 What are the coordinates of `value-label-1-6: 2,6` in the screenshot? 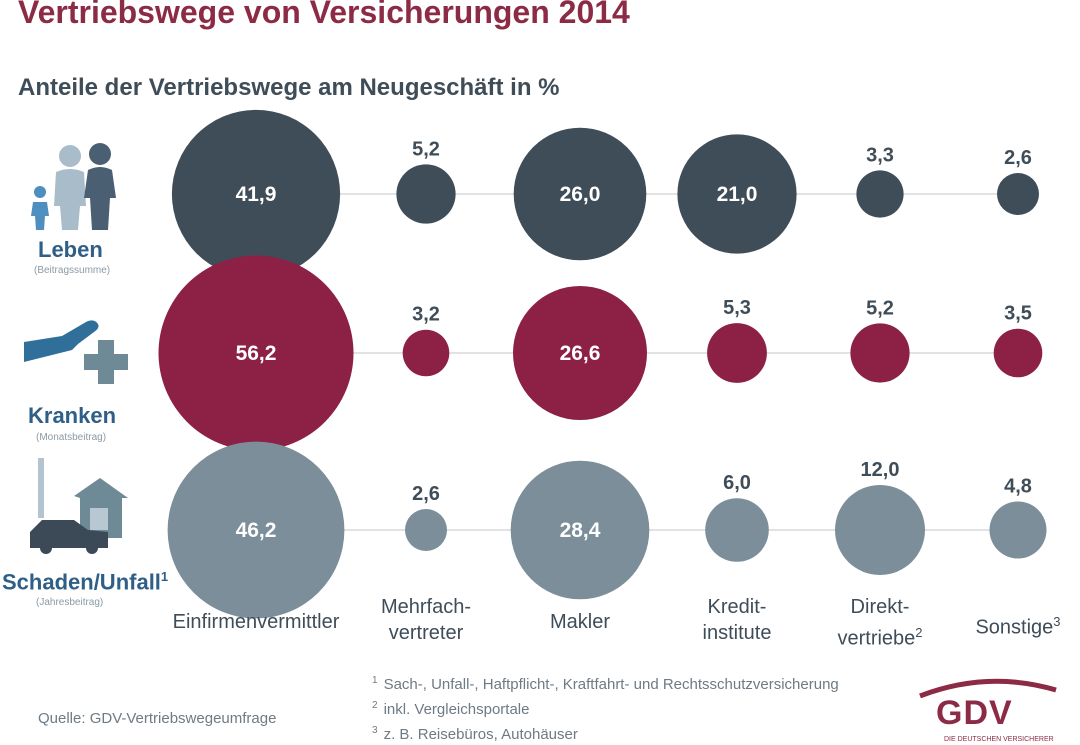 It's located at (1018, 158).